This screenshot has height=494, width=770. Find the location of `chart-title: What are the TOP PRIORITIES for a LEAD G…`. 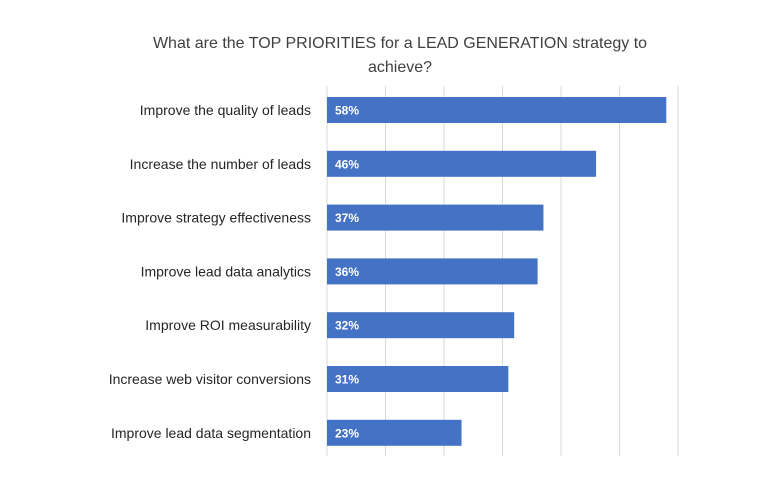

chart-title: What are the TOP PRIORITIES for a LEAD G… is located at coordinates (400, 55).